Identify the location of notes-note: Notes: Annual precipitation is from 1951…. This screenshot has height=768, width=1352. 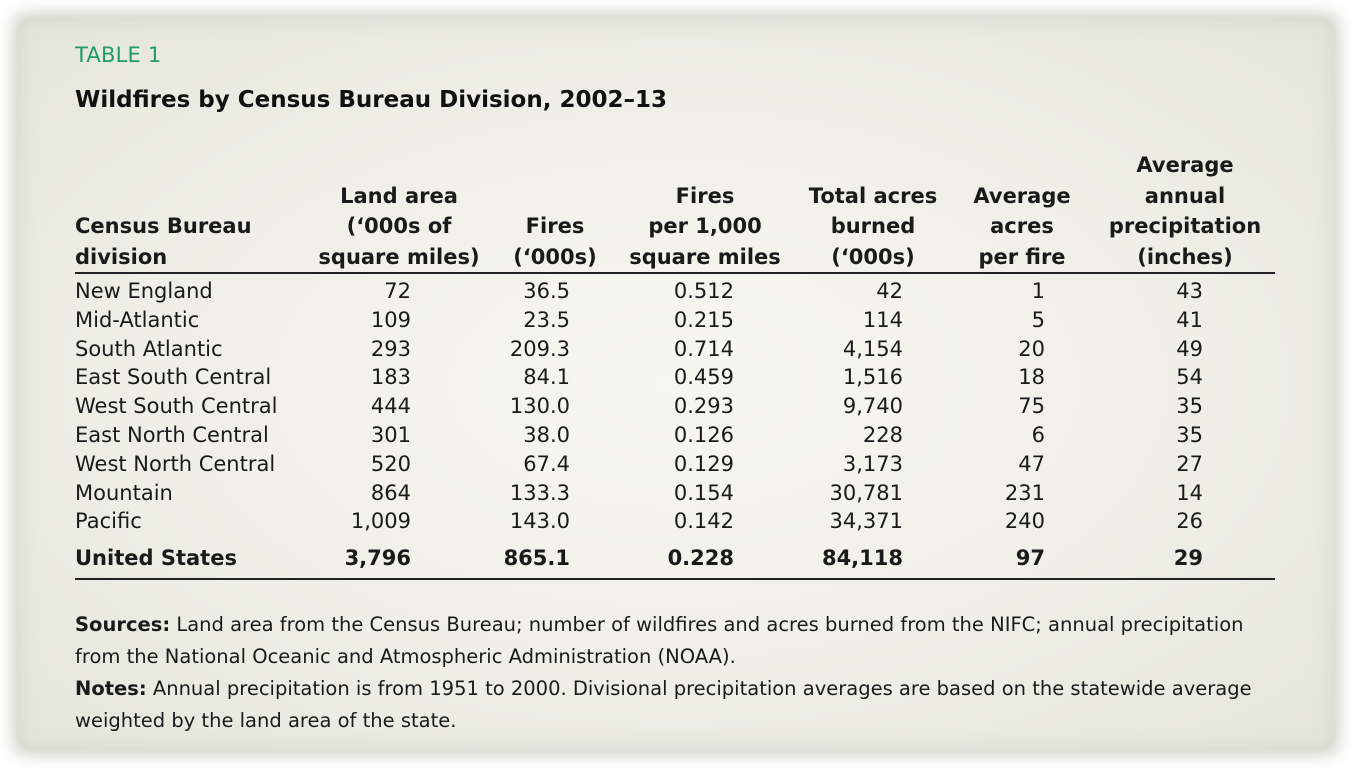
(675, 705).